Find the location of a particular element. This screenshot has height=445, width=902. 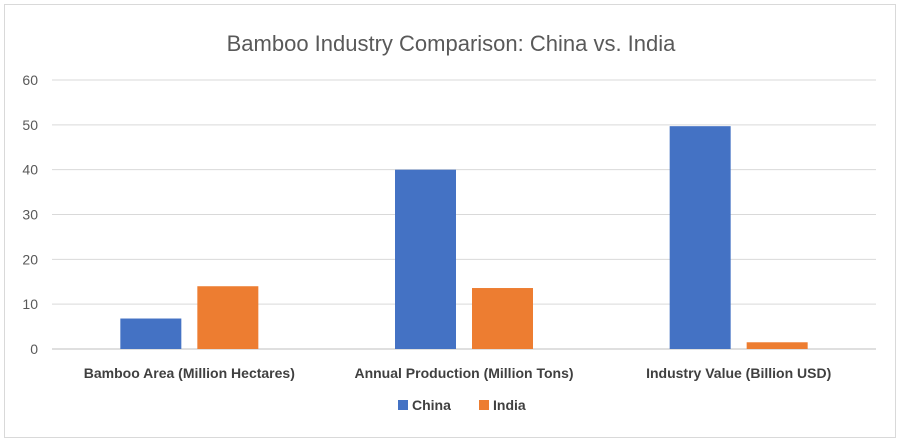

category-label: Bamboo Area (Million Hectares) is located at coordinates (189, 373).